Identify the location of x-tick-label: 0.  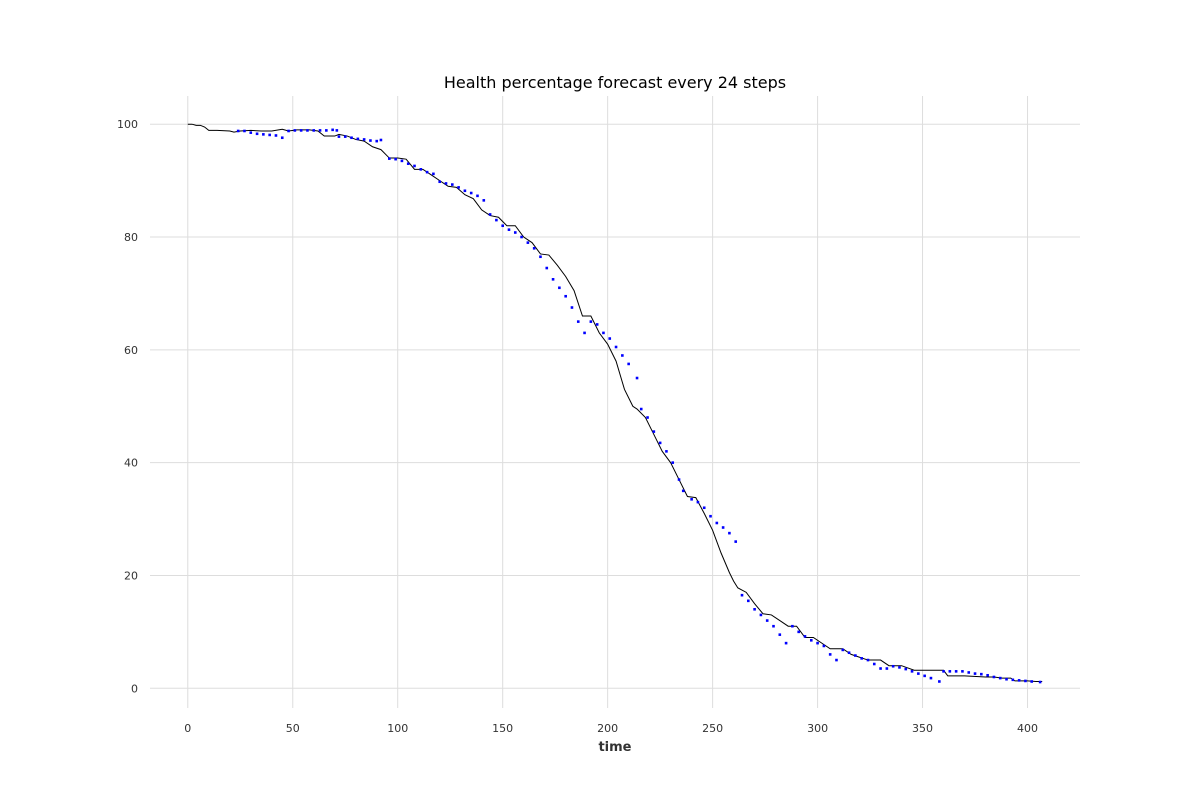
(187, 728).